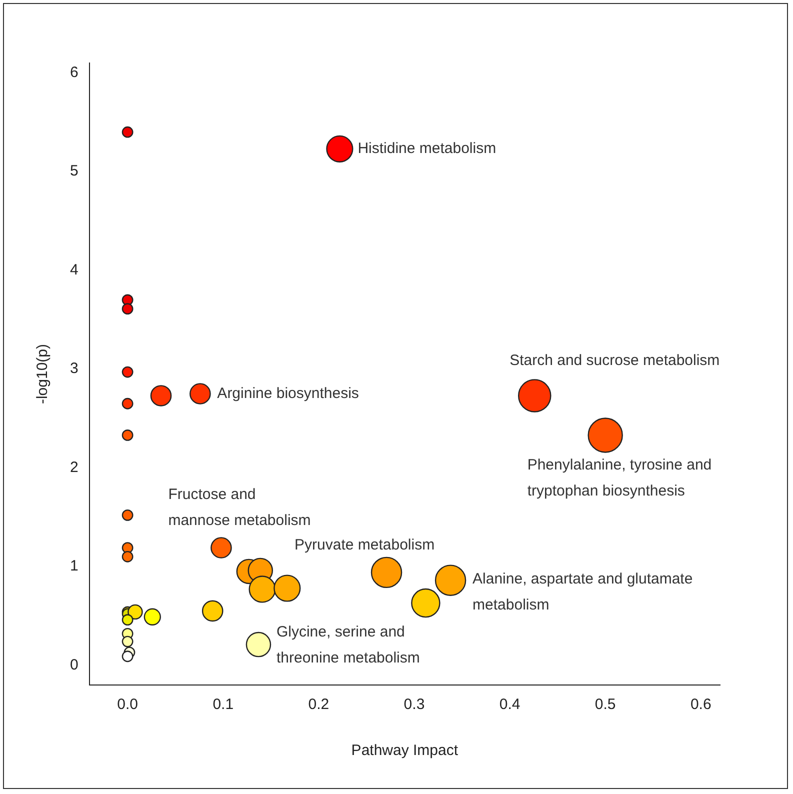  I want to click on y-tick-label: 5, so click(74, 171).